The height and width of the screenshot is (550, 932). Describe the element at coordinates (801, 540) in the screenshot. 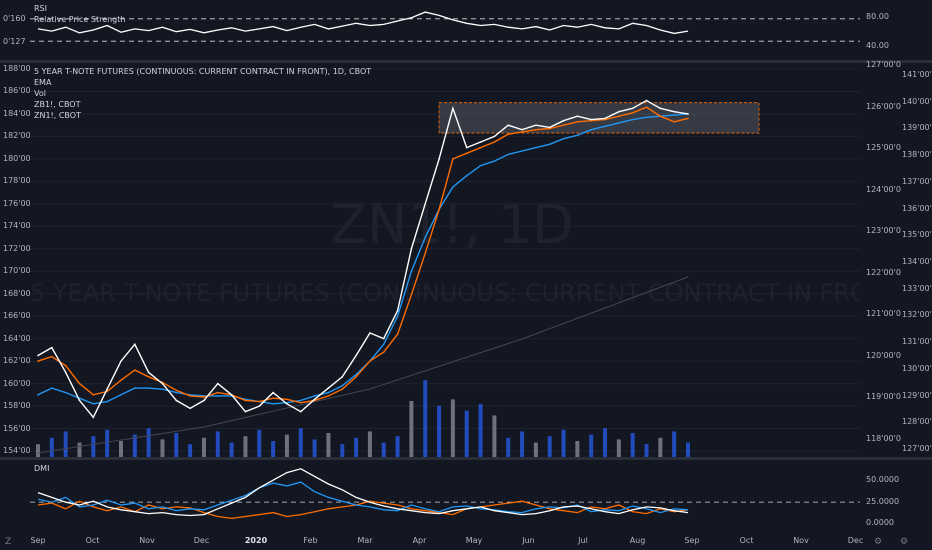

I see `x-tick: Nov` at that location.